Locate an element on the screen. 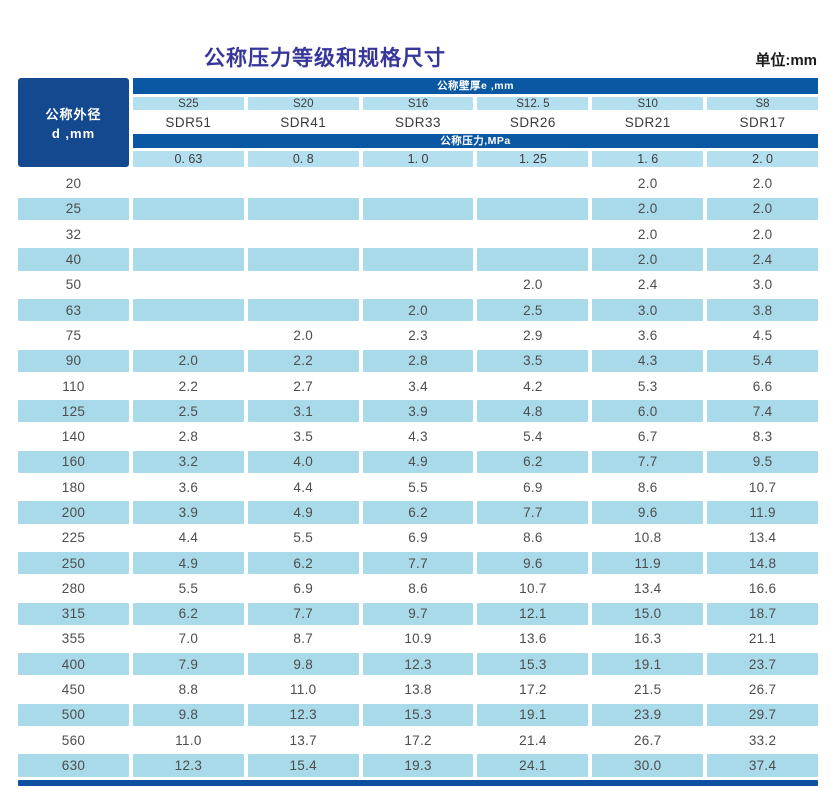 The image size is (833, 788). diameter-cell: 140 is located at coordinates (73, 437).